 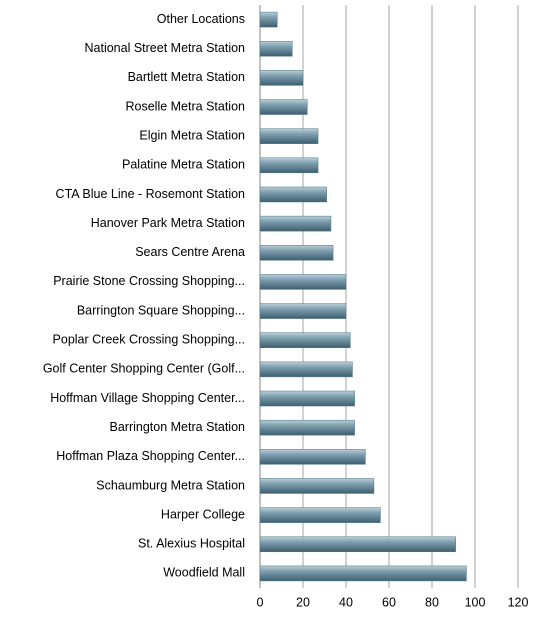 I want to click on x-tick-label: 80, so click(x=432, y=602).